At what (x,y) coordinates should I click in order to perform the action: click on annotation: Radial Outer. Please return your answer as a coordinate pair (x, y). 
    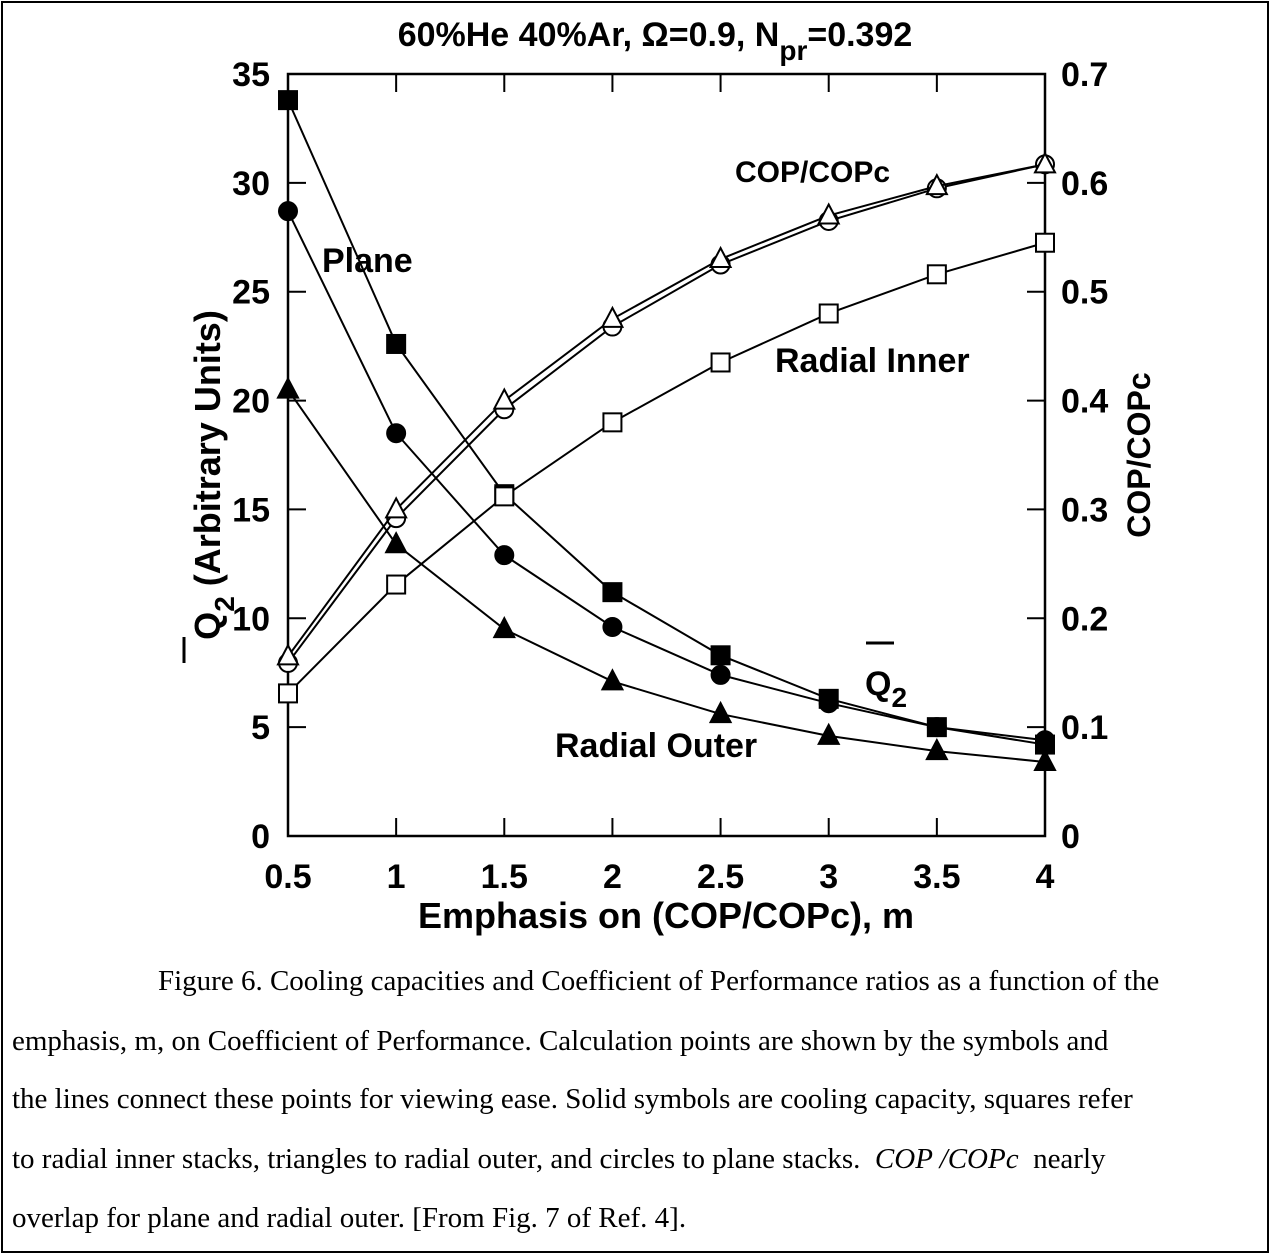
    Looking at the image, I should click on (656, 746).